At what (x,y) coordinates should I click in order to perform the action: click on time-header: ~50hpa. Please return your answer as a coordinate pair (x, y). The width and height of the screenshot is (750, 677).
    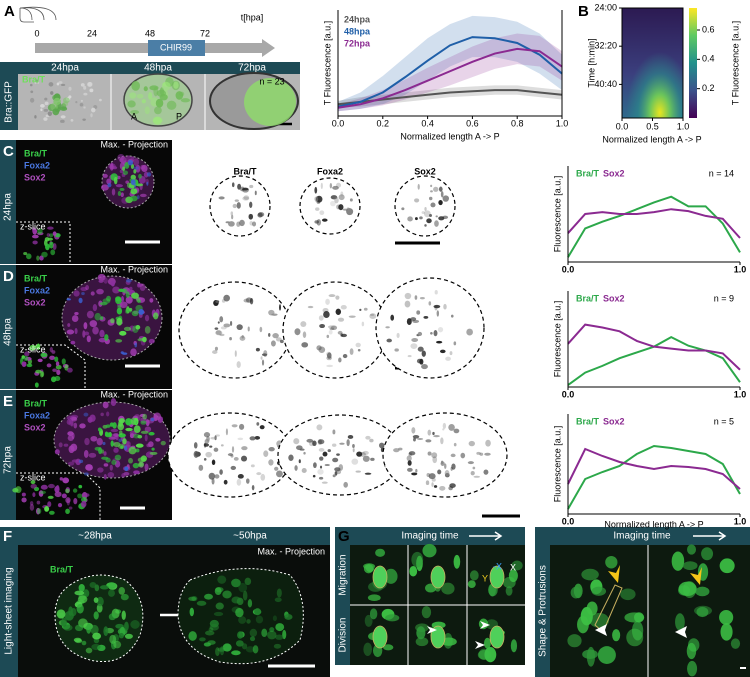
    Looking at the image, I should click on (250, 536).